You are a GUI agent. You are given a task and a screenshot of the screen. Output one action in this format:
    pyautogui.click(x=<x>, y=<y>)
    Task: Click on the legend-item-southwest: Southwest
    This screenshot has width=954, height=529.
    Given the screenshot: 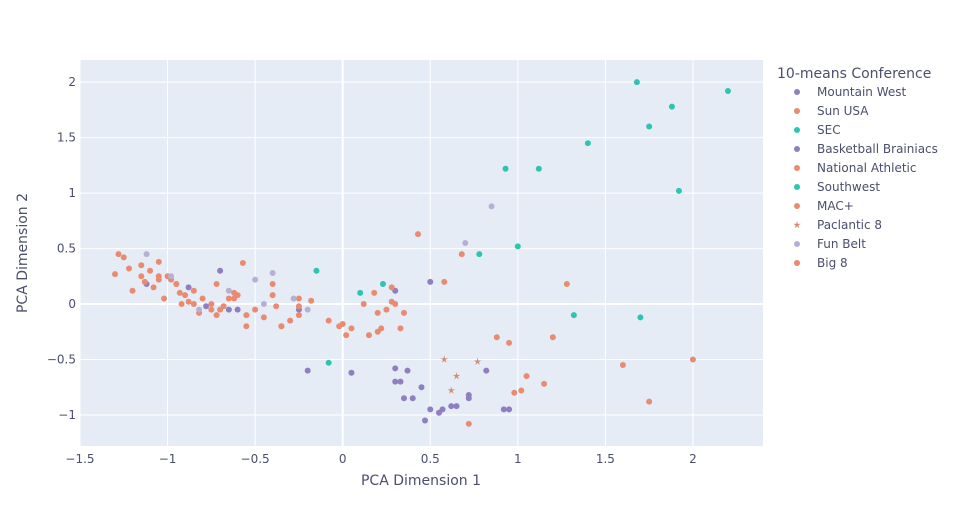 What is the action you would take?
    pyautogui.click(x=837, y=187)
    